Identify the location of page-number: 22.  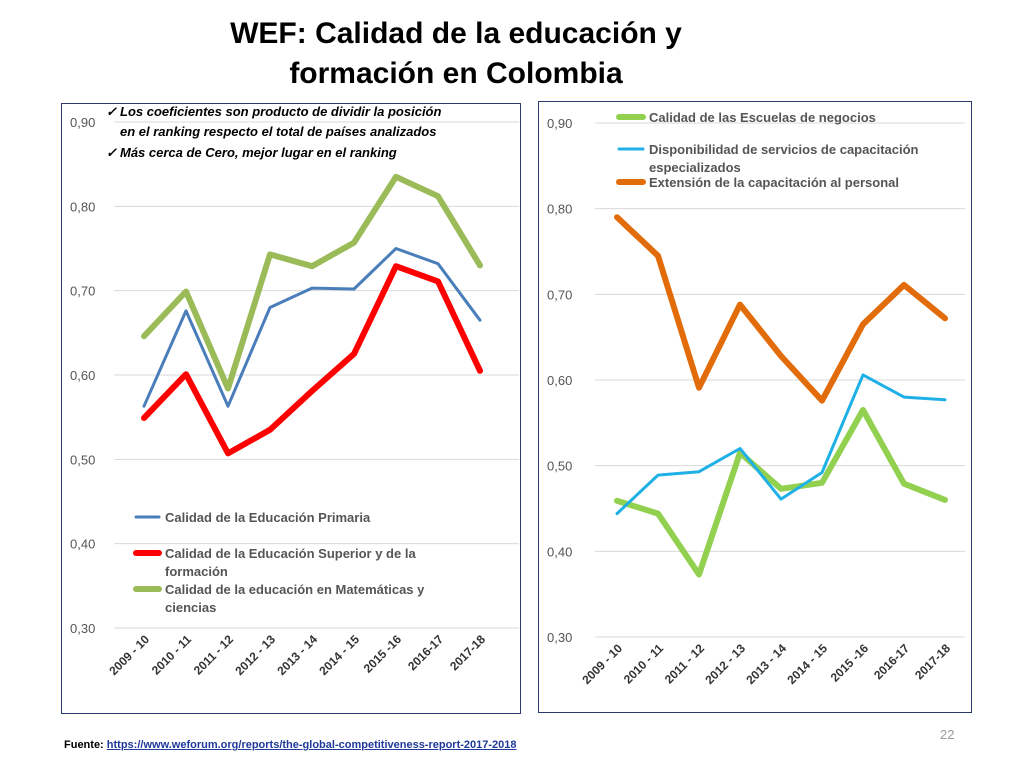
(947, 734).